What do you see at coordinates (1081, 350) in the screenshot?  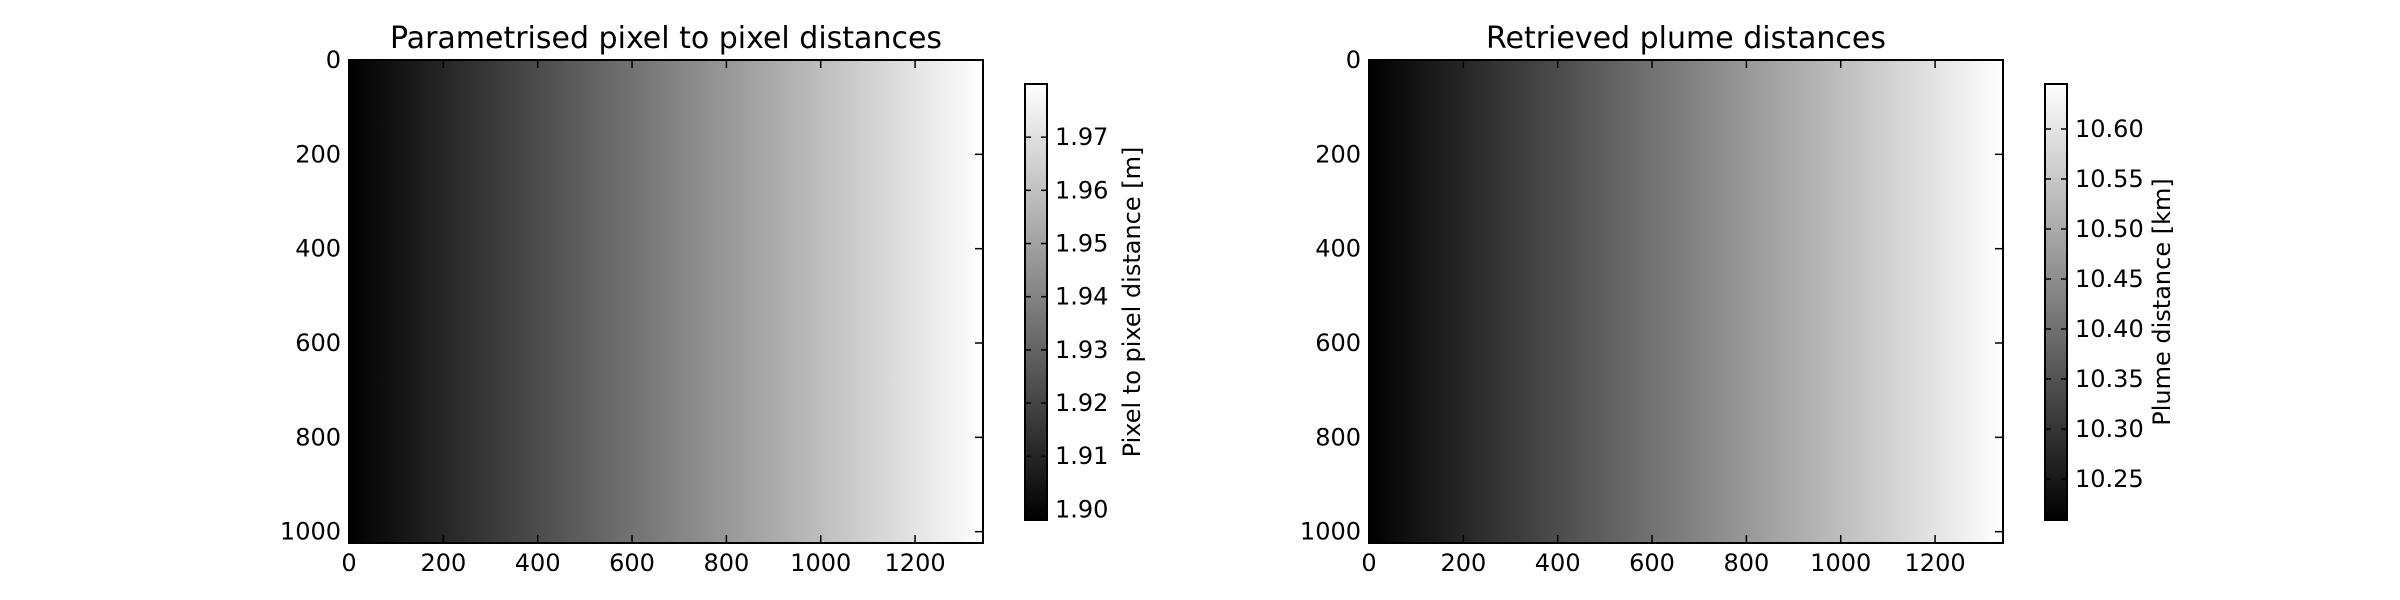 I see `colorbar-tick-label: 1.93` at bounding box center [1081, 350].